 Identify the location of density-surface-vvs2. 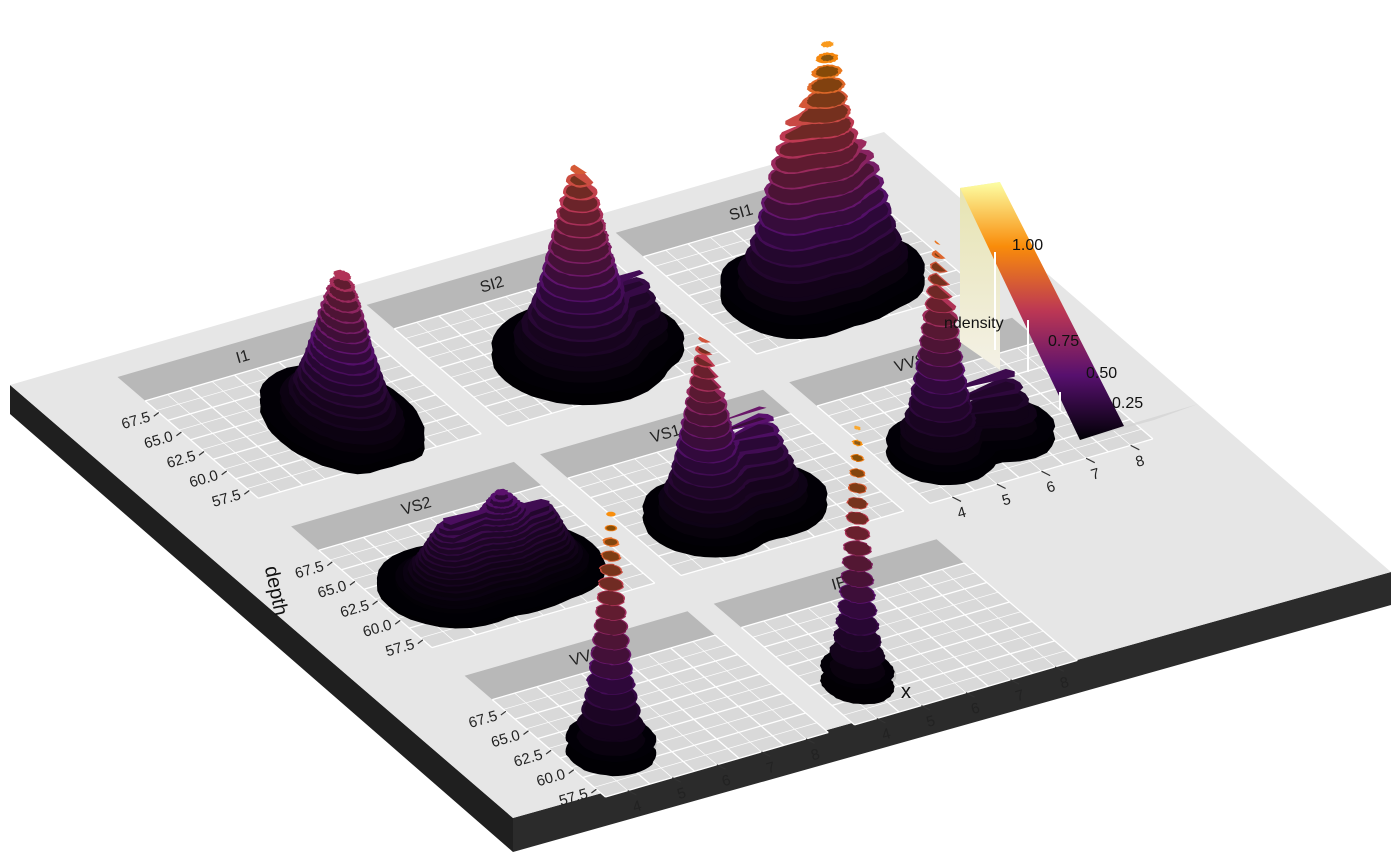
(970, 363).